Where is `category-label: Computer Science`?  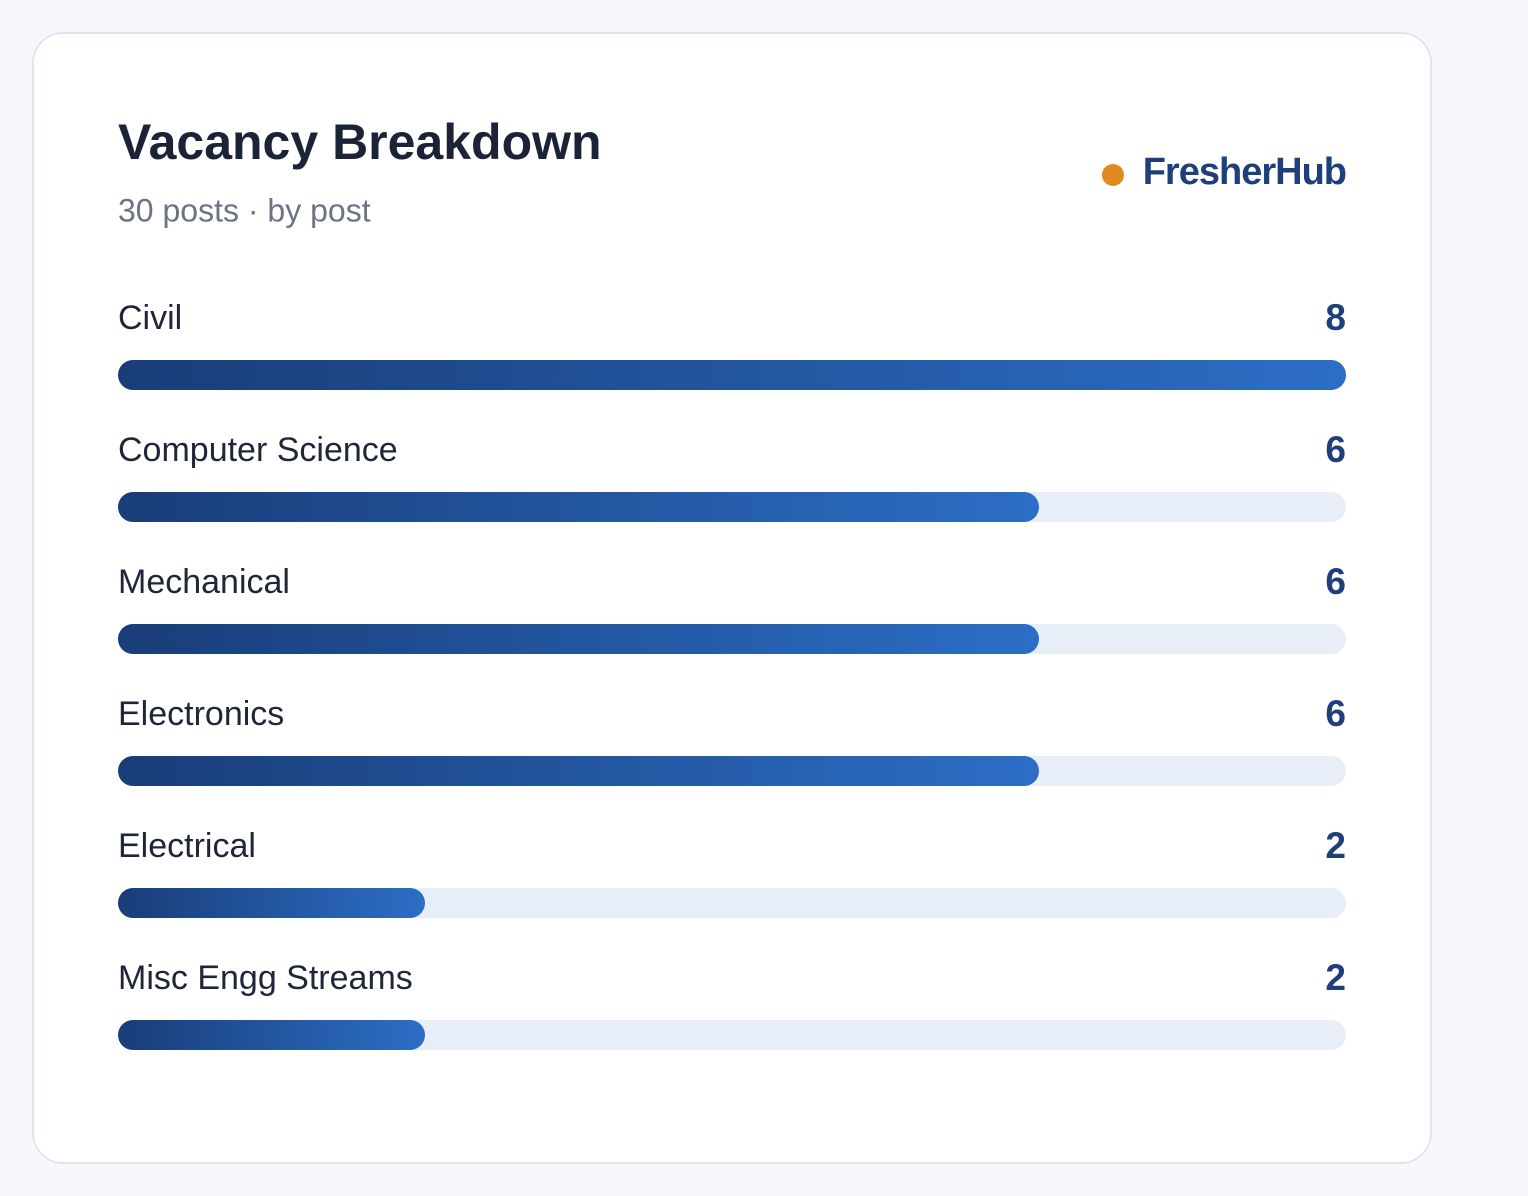 category-label: Computer Science is located at coordinates (258, 450).